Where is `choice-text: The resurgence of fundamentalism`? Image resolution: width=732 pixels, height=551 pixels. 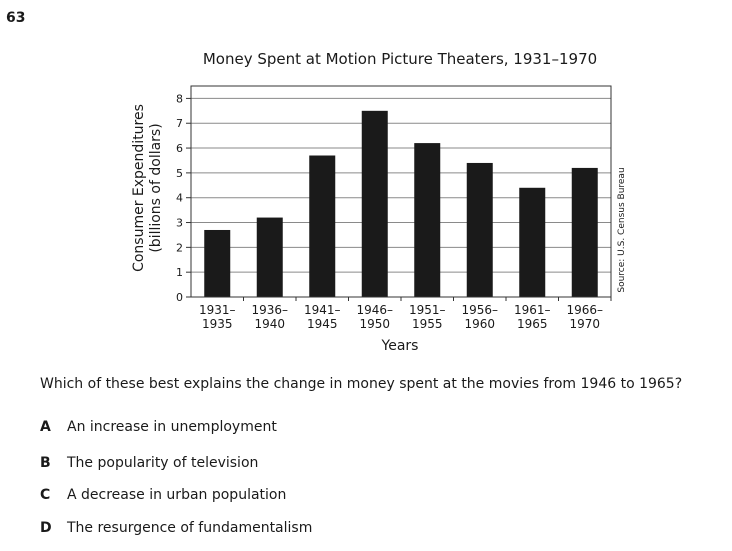
choice-text: The resurgence of fundamentalism is located at coordinates (190, 528).